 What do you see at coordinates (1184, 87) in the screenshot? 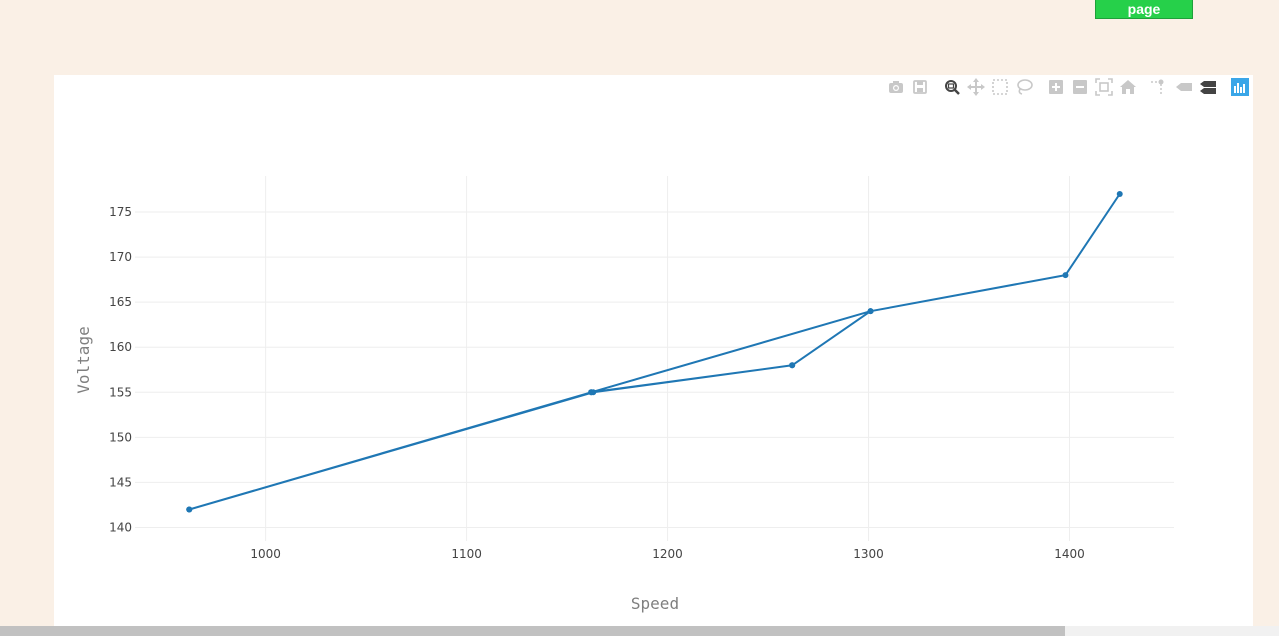
I see `hover-closest-icon` at bounding box center [1184, 87].